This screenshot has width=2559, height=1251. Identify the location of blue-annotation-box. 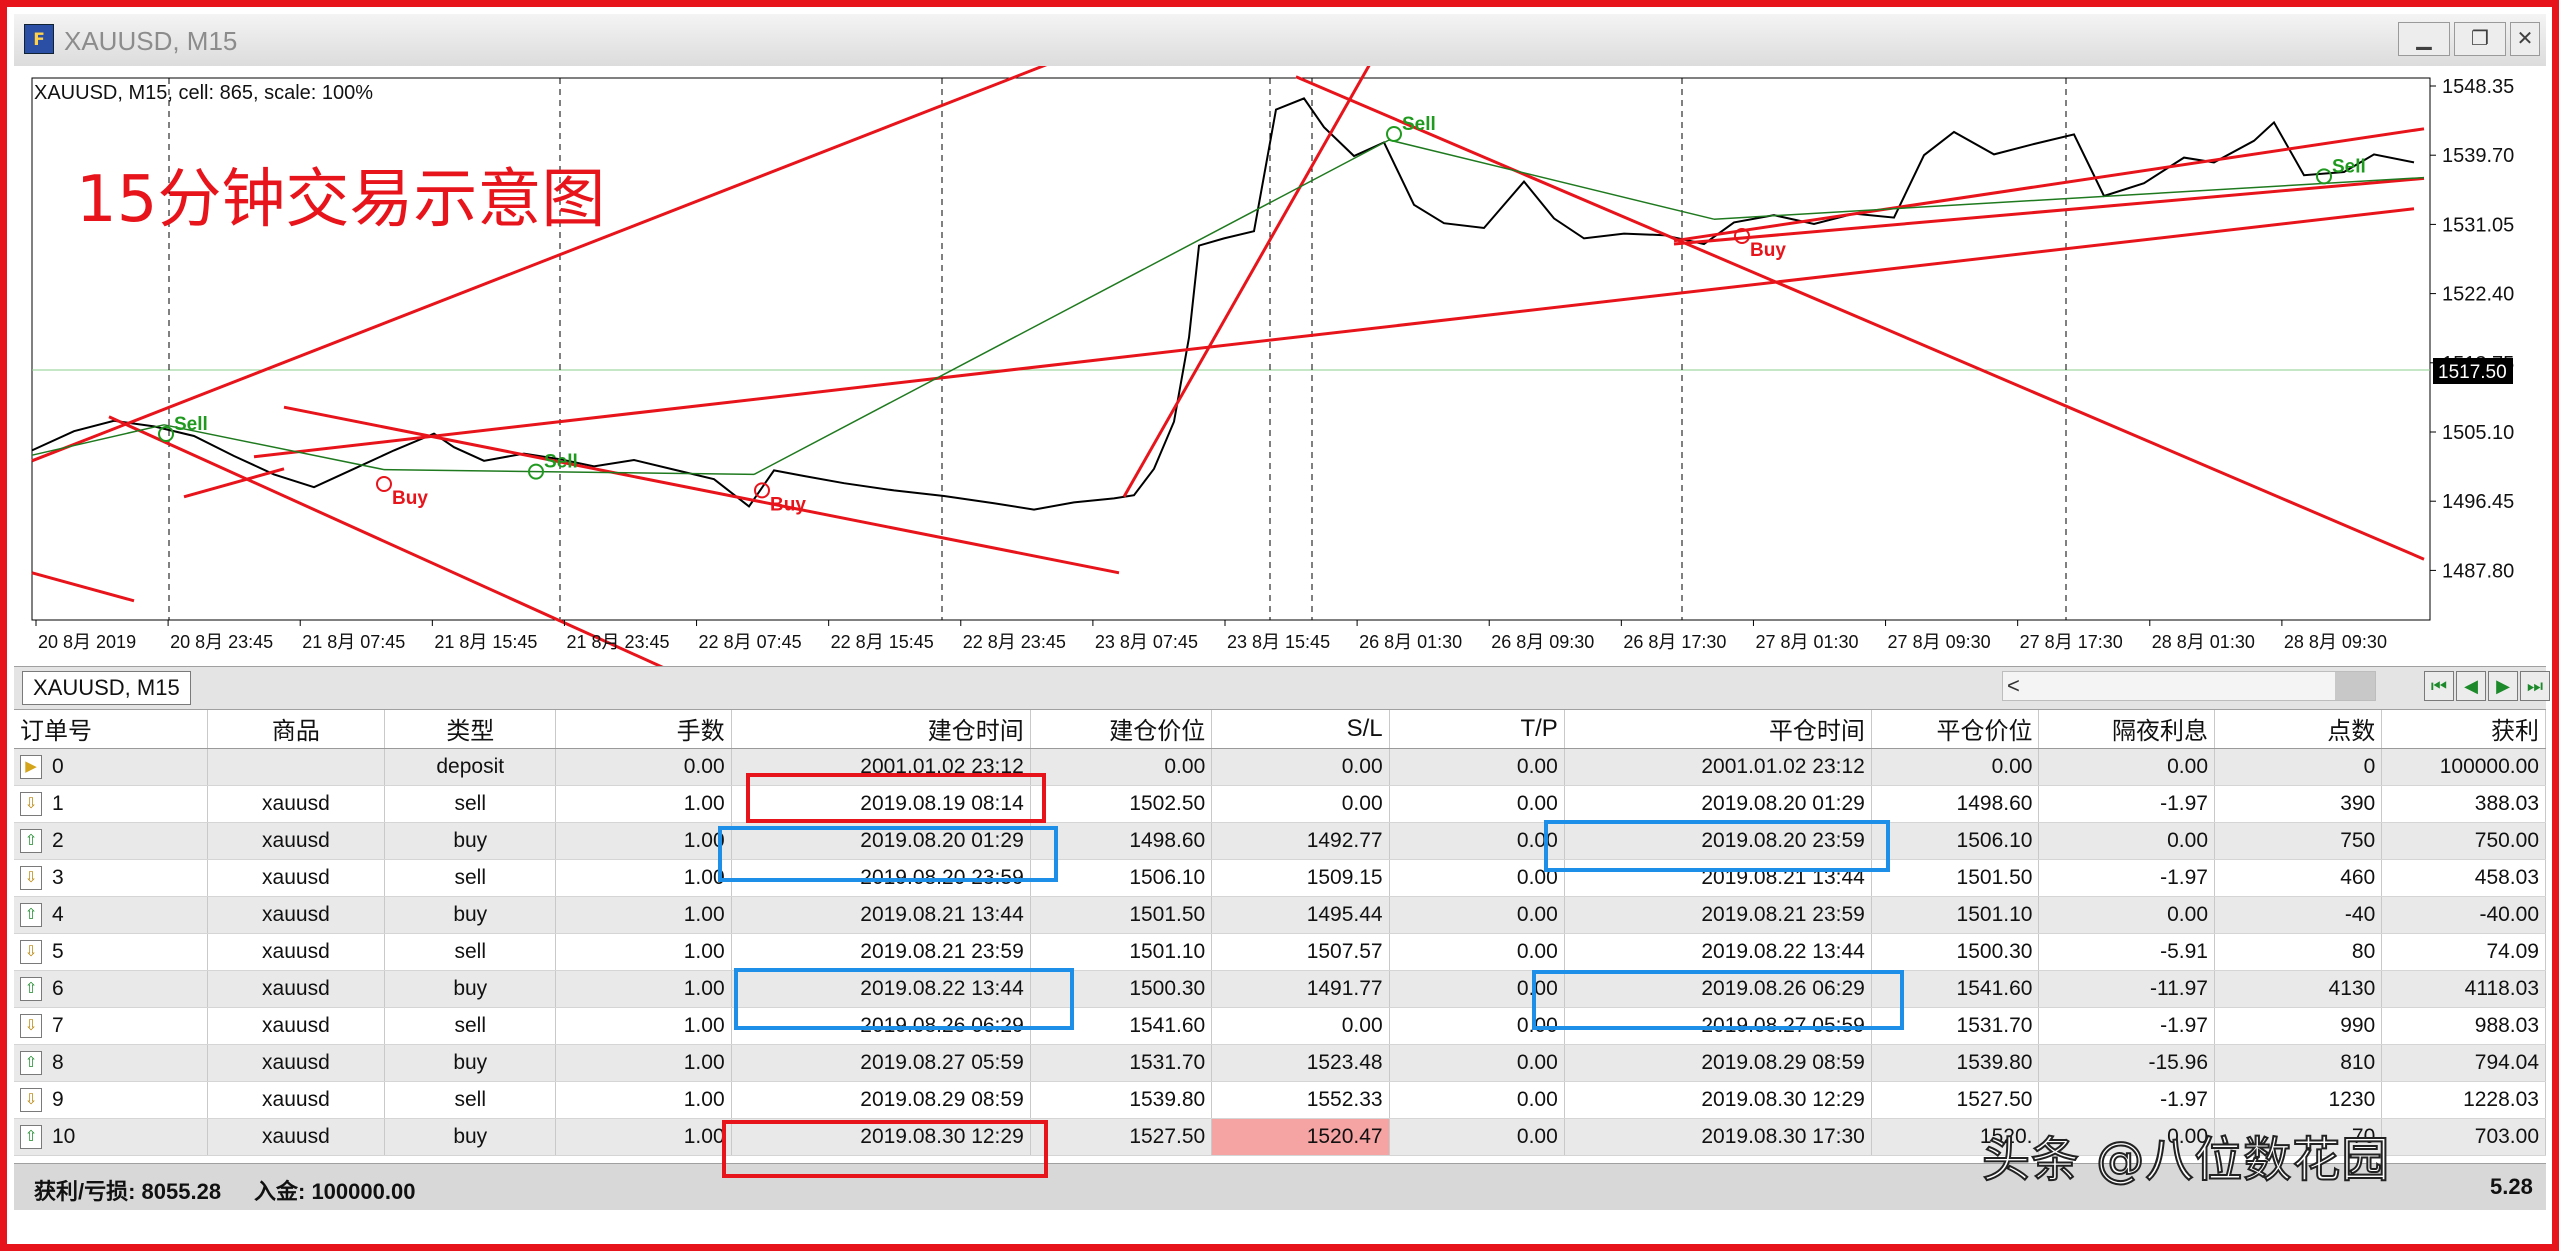
(888, 854).